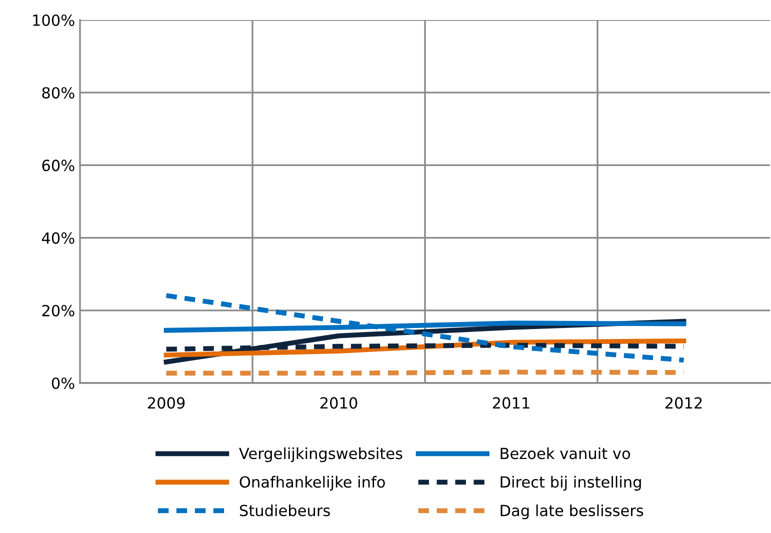 The height and width of the screenshot is (533, 771). Describe the element at coordinates (58, 238) in the screenshot. I see `y-tick-label: 40%` at that location.